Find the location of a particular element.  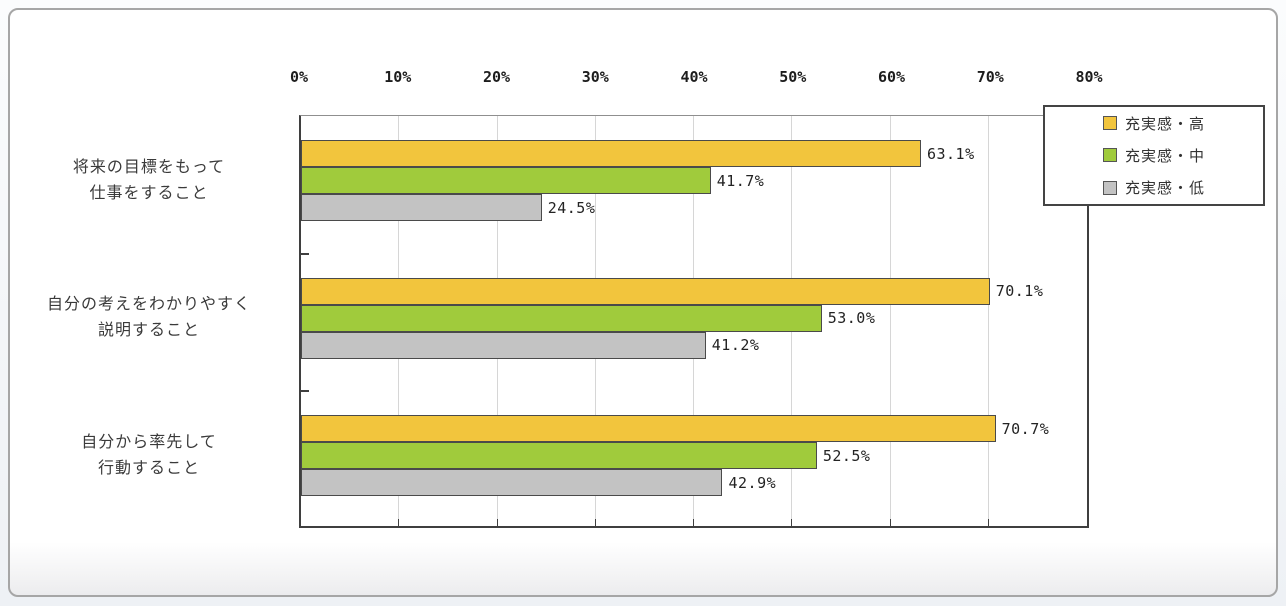

value-label: 52.5% is located at coordinates (846, 455).